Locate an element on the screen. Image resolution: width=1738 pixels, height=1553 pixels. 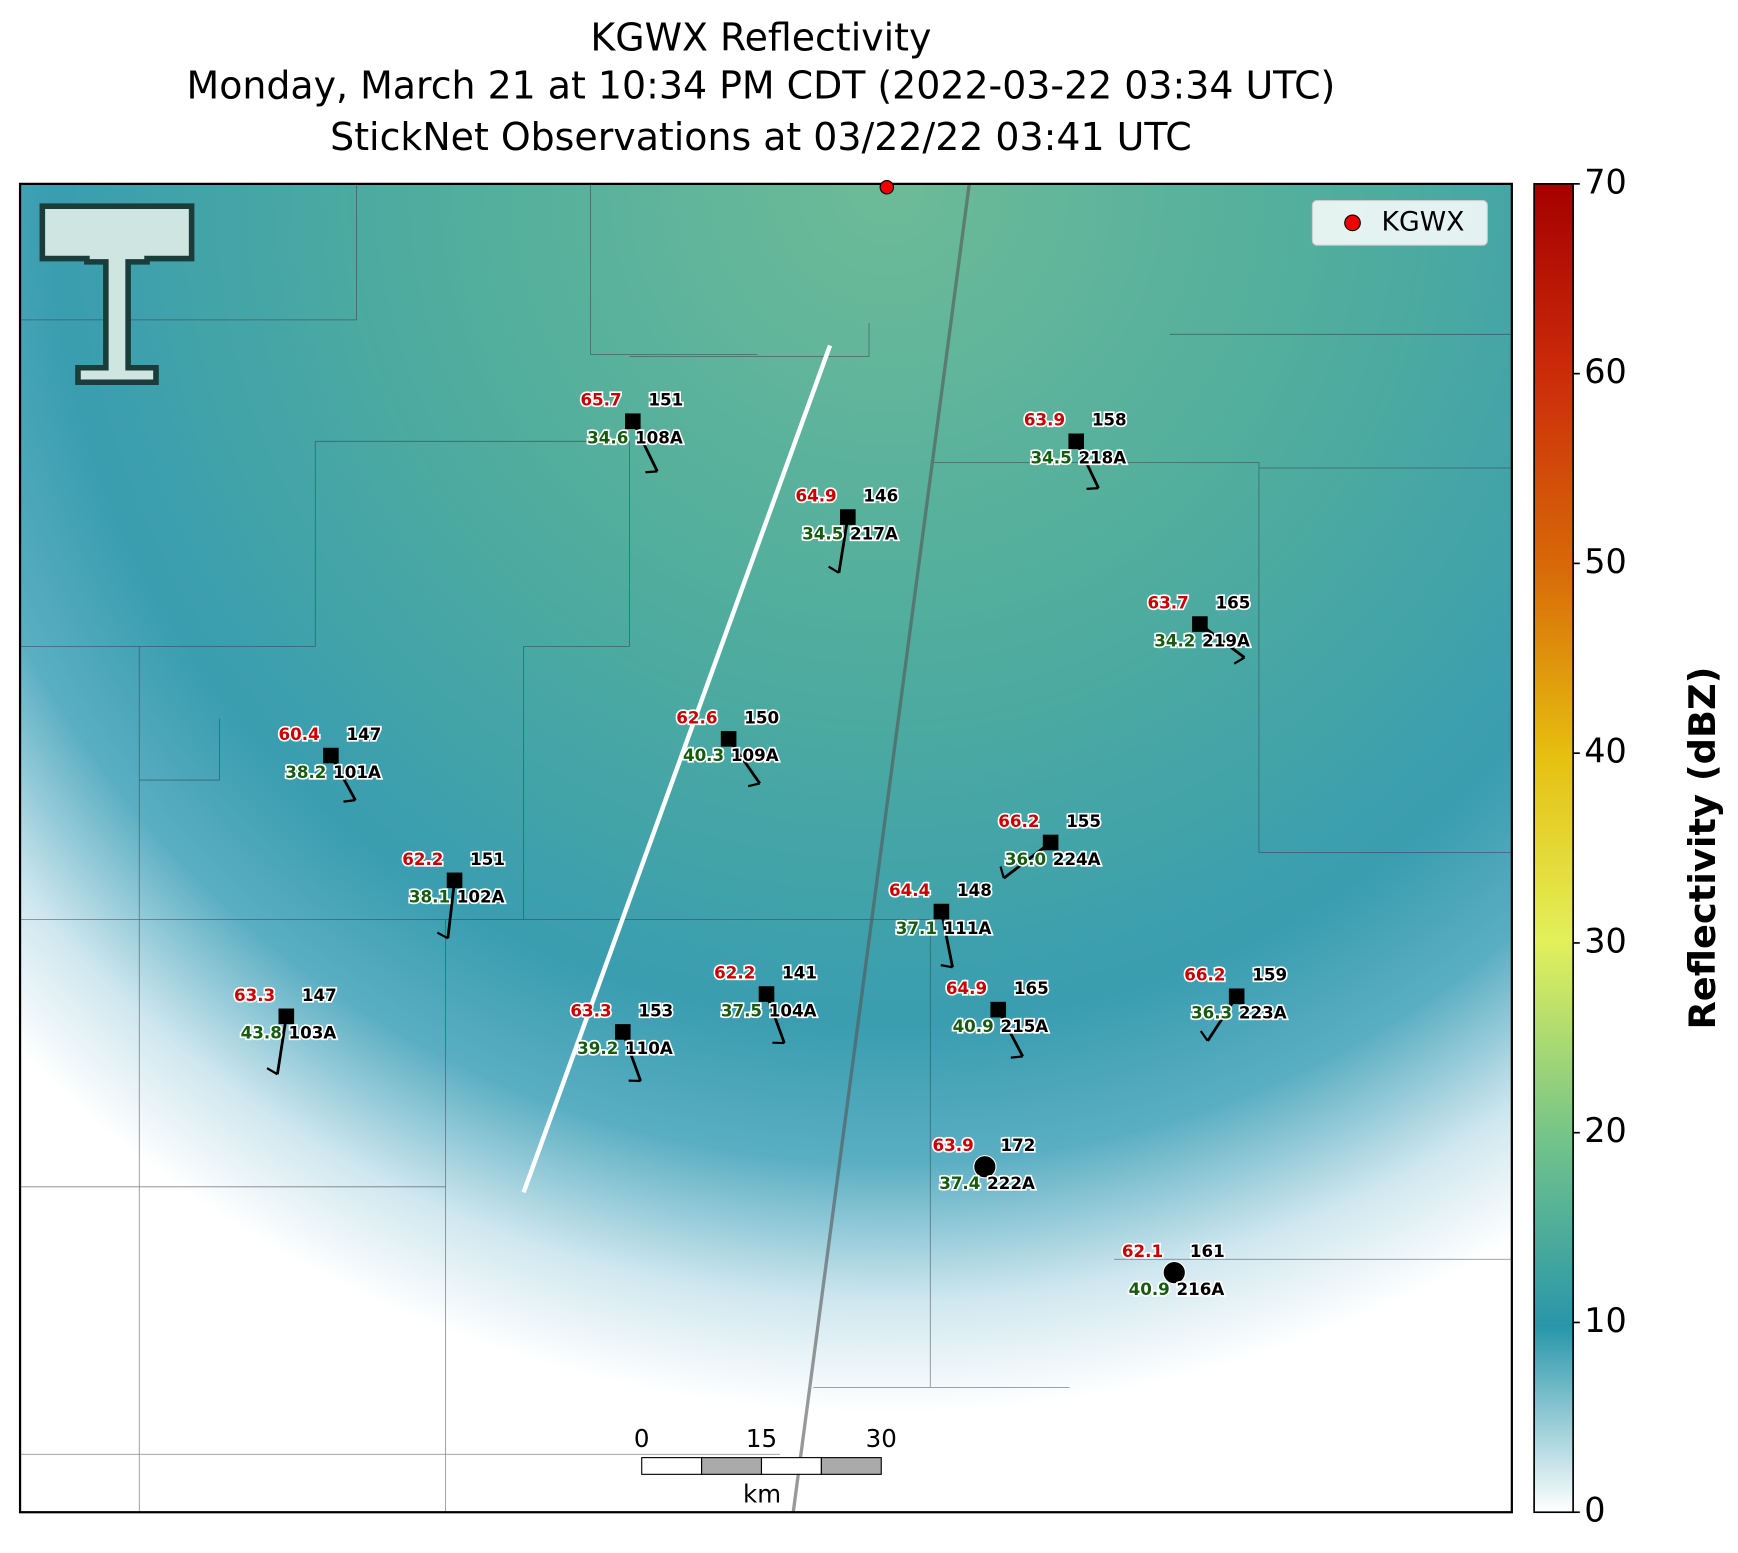
pressure: 150 is located at coordinates (761, 717).